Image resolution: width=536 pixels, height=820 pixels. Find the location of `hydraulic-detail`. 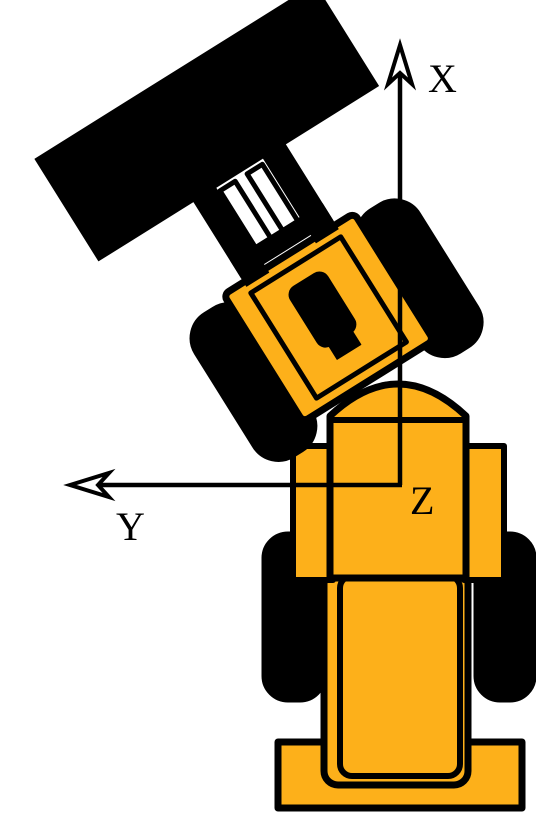

hydraulic-detail is located at coordinates (338, 335).